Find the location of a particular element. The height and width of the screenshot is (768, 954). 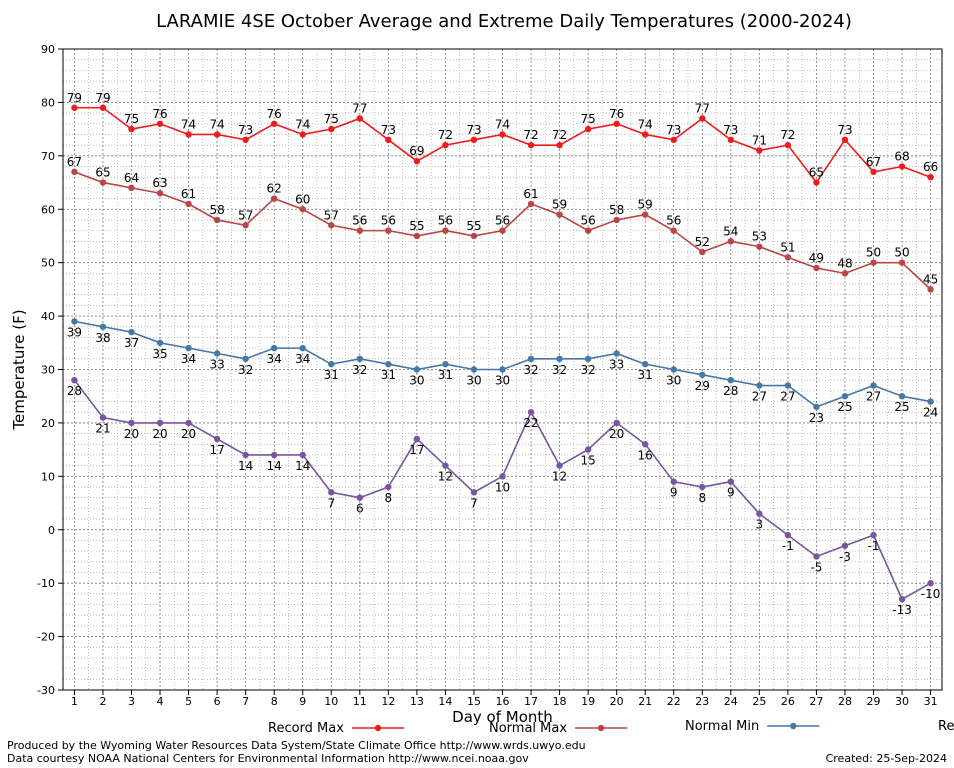

y-tick-label: 20 is located at coordinates (48, 423).